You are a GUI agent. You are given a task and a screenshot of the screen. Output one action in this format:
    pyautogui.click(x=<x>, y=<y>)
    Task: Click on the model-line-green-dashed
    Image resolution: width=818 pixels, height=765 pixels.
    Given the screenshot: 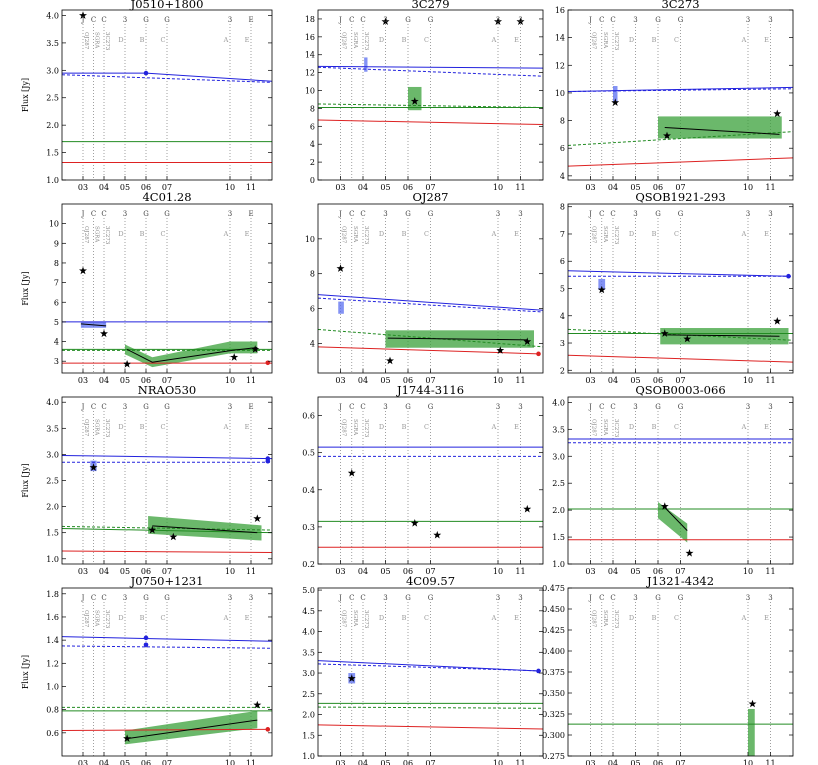 What is the action you would take?
    pyautogui.click(x=430, y=106)
    